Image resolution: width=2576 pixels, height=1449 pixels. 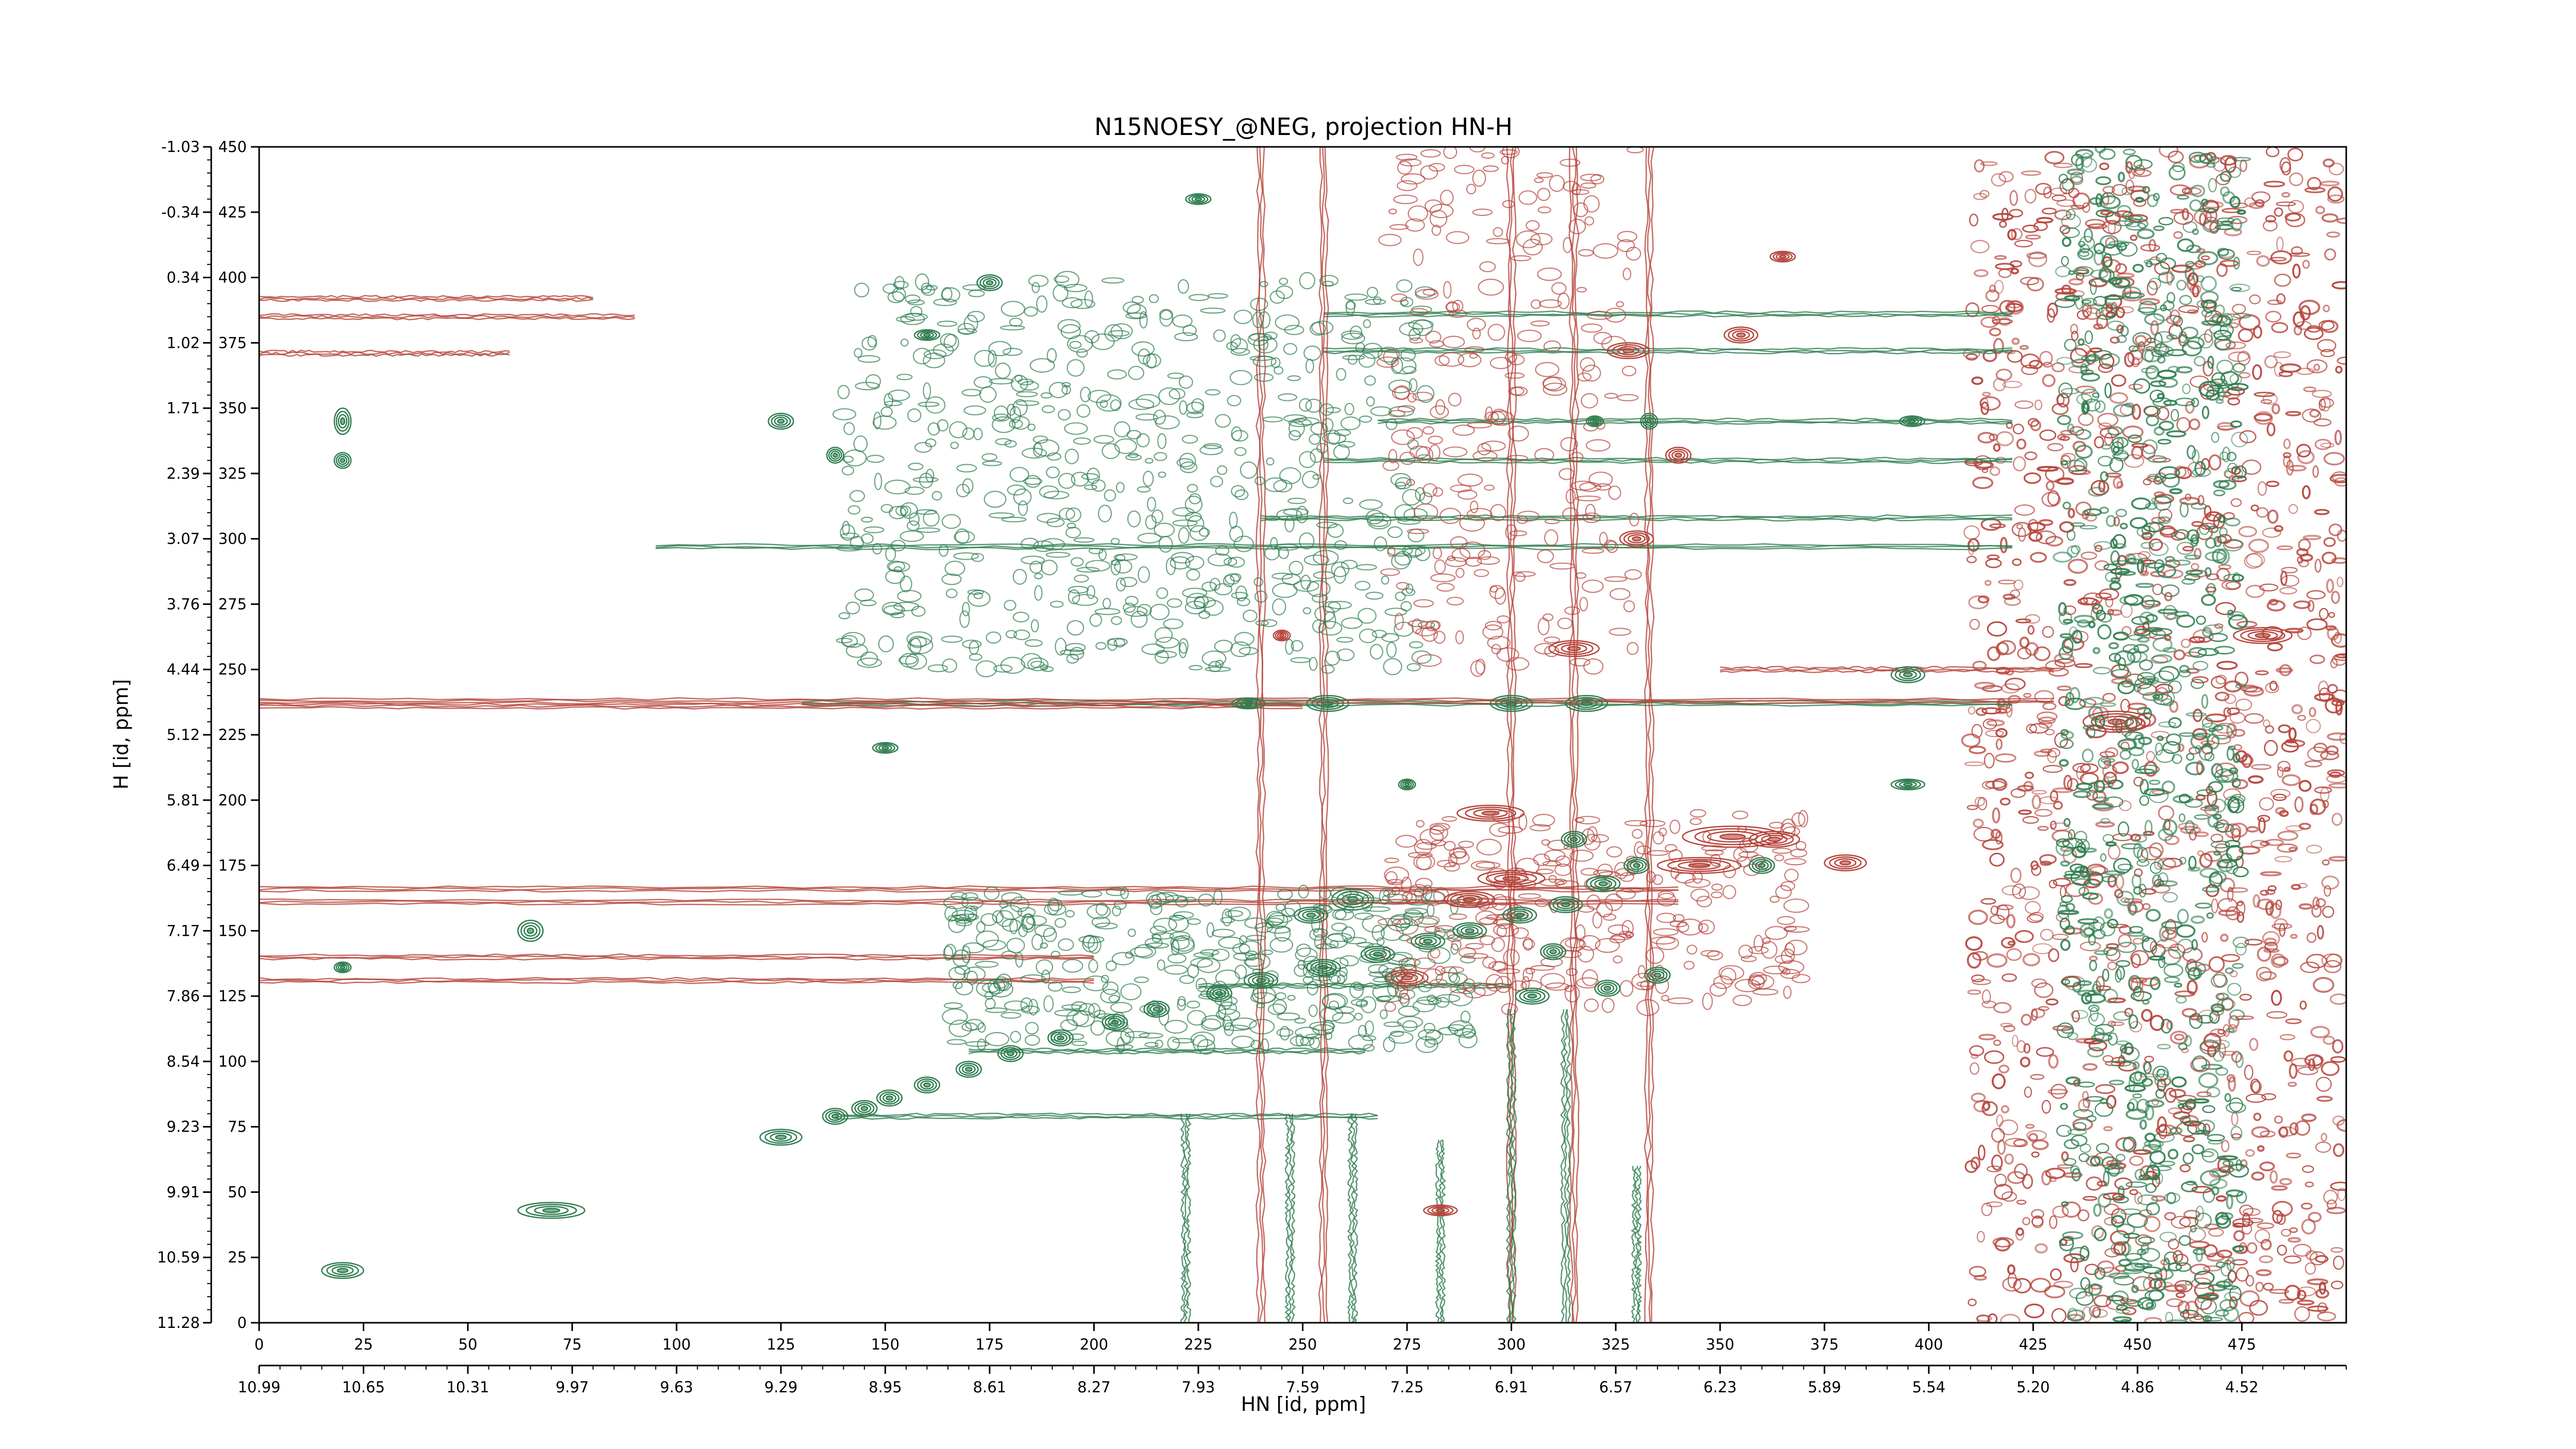 What do you see at coordinates (259, 1344) in the screenshot?
I see `x-index-tick-label: 0` at bounding box center [259, 1344].